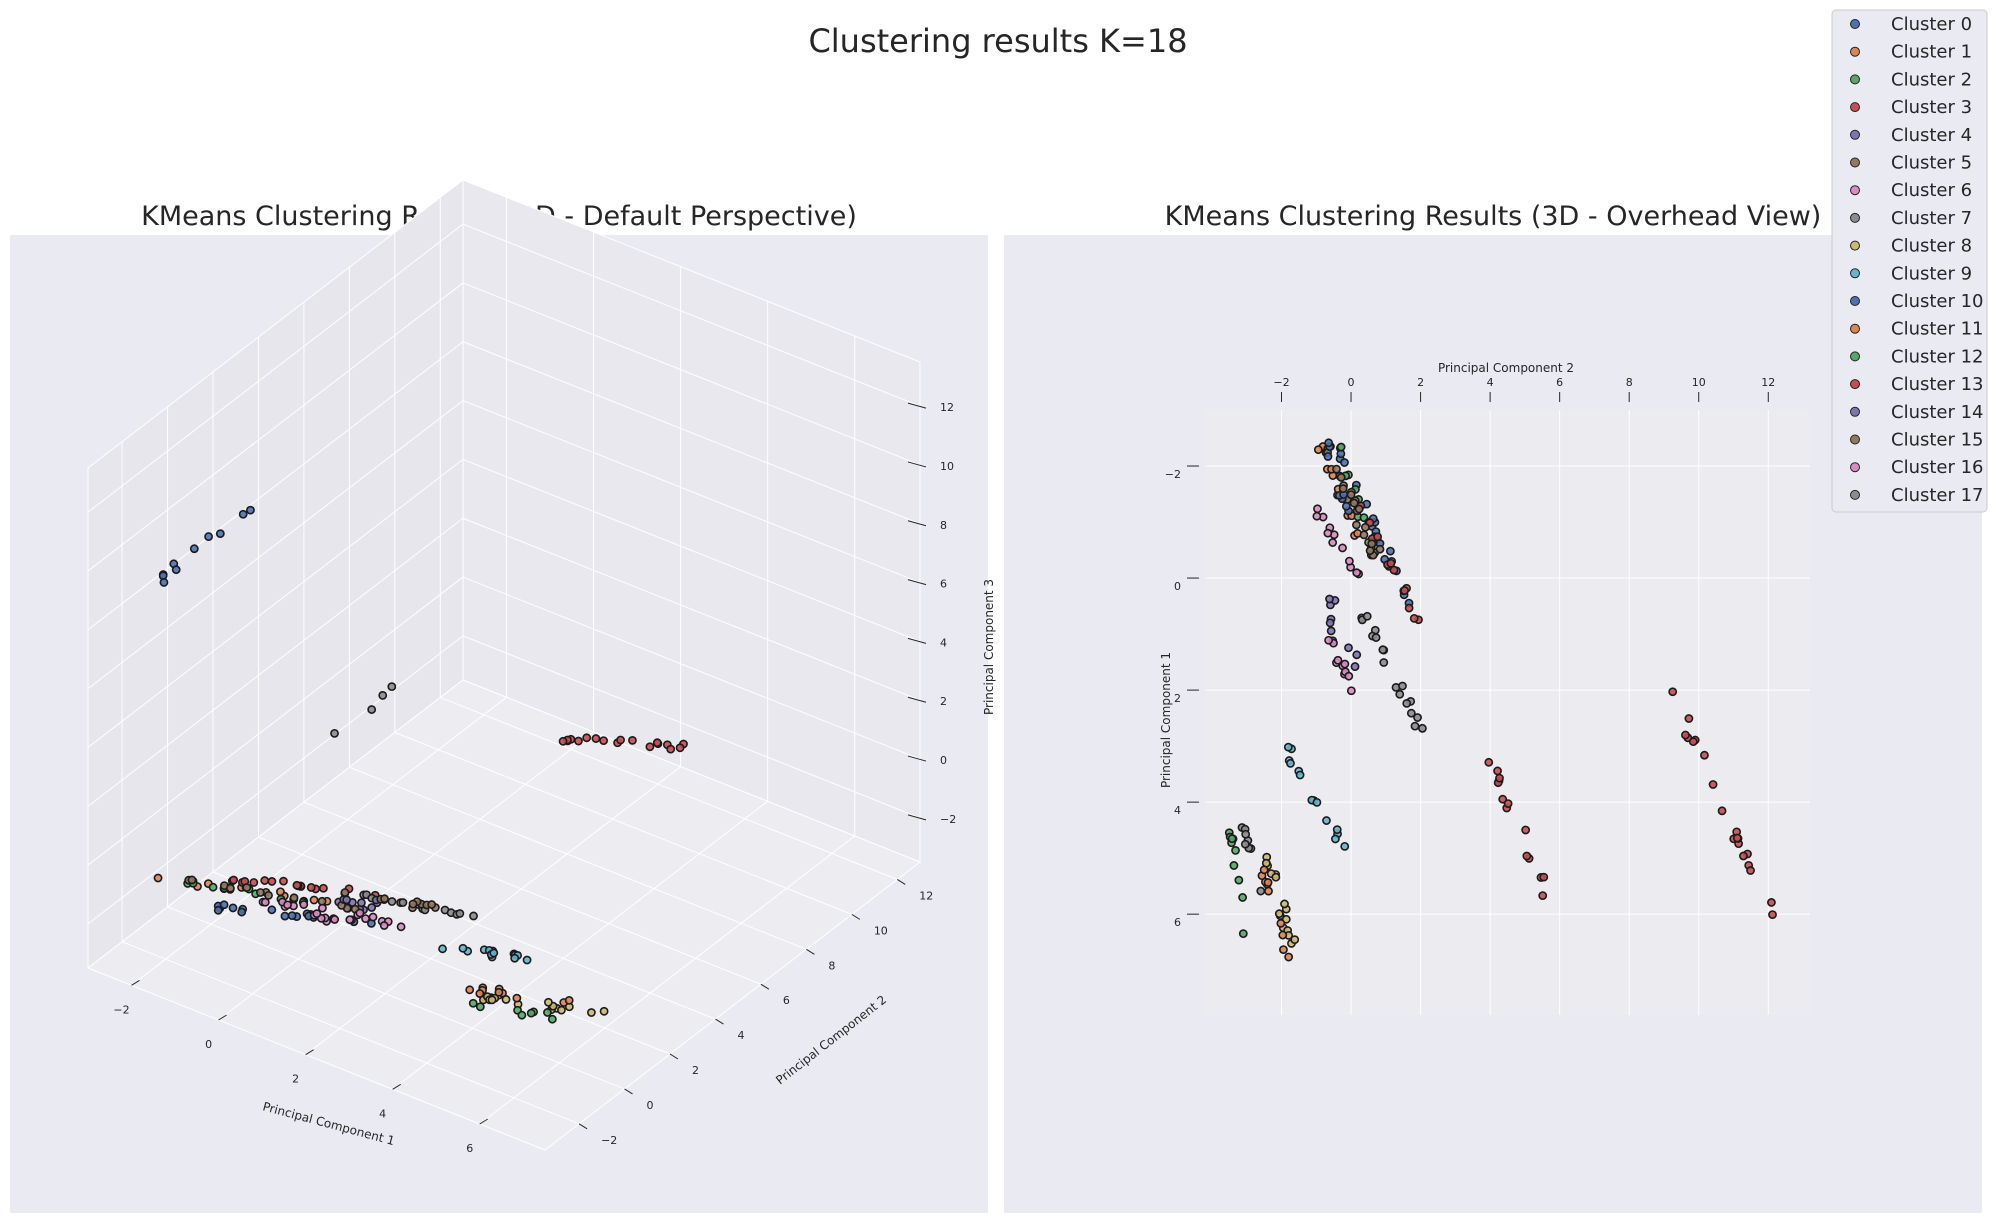 This screenshot has height=1222, width=1996. Describe the element at coordinates (1931, 107) in the screenshot. I see `legend-entry: Cluster 3` at that location.